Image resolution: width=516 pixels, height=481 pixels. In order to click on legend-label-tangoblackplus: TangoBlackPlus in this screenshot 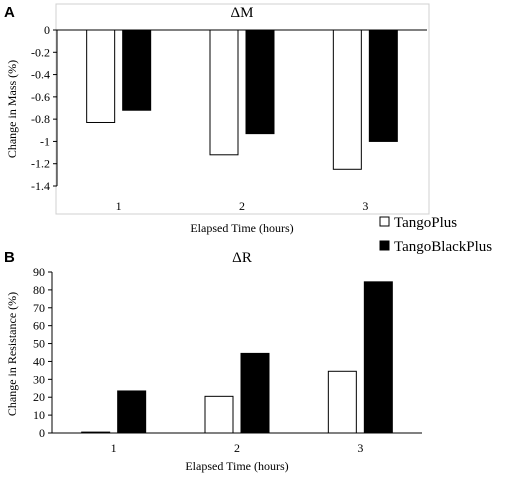, I will do `click(443, 247)`.